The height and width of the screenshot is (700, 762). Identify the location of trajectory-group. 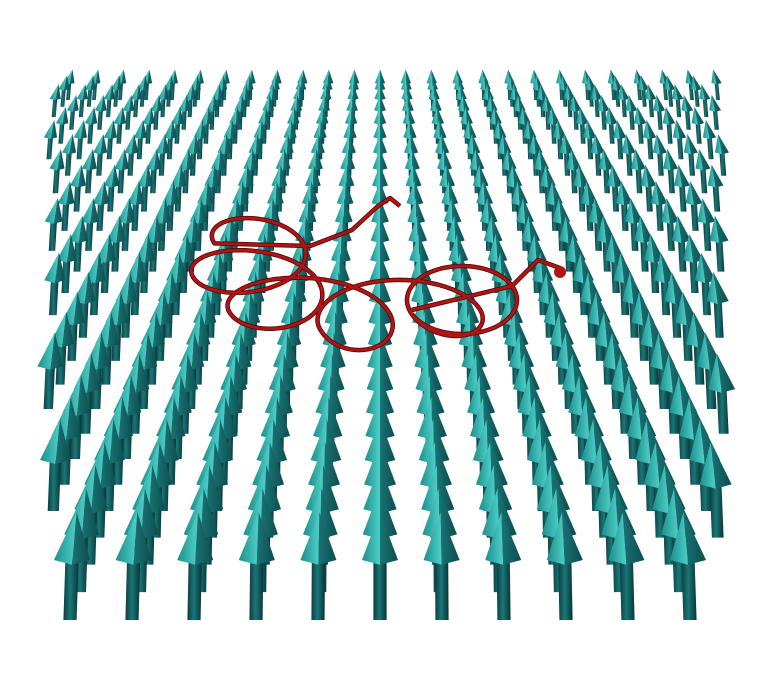
(377, 274).